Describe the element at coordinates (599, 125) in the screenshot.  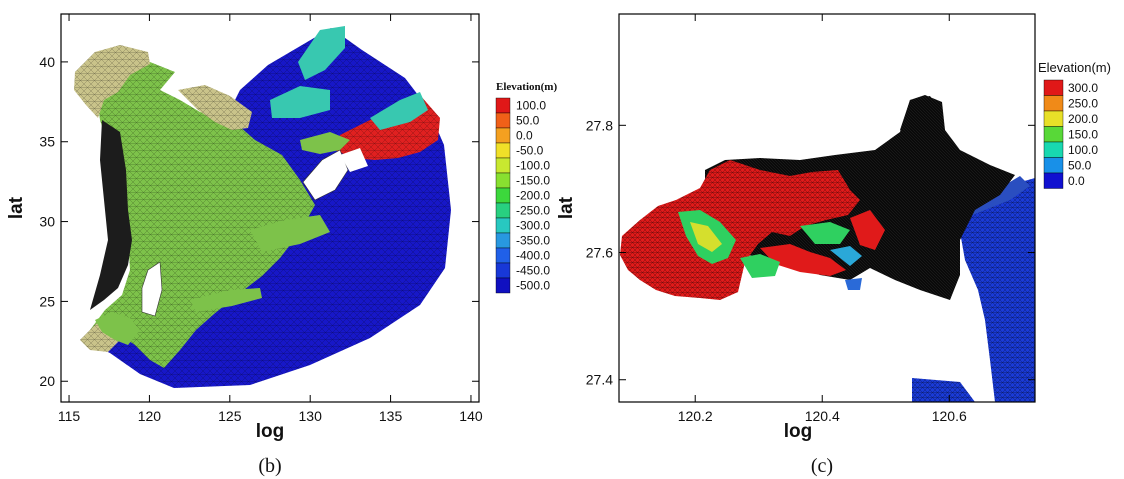
I see `y-tick-label-c: 27.8` at that location.